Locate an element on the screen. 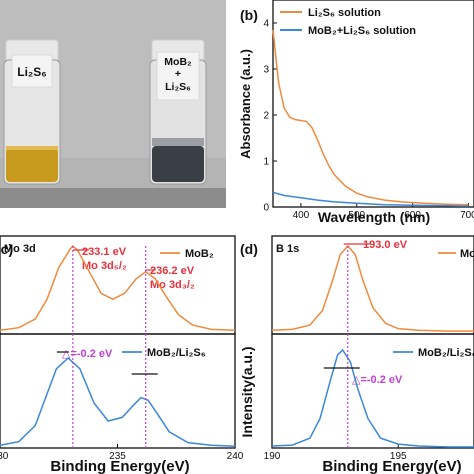 The image size is (474, 474). vial-left-solution is located at coordinates (32, 165).